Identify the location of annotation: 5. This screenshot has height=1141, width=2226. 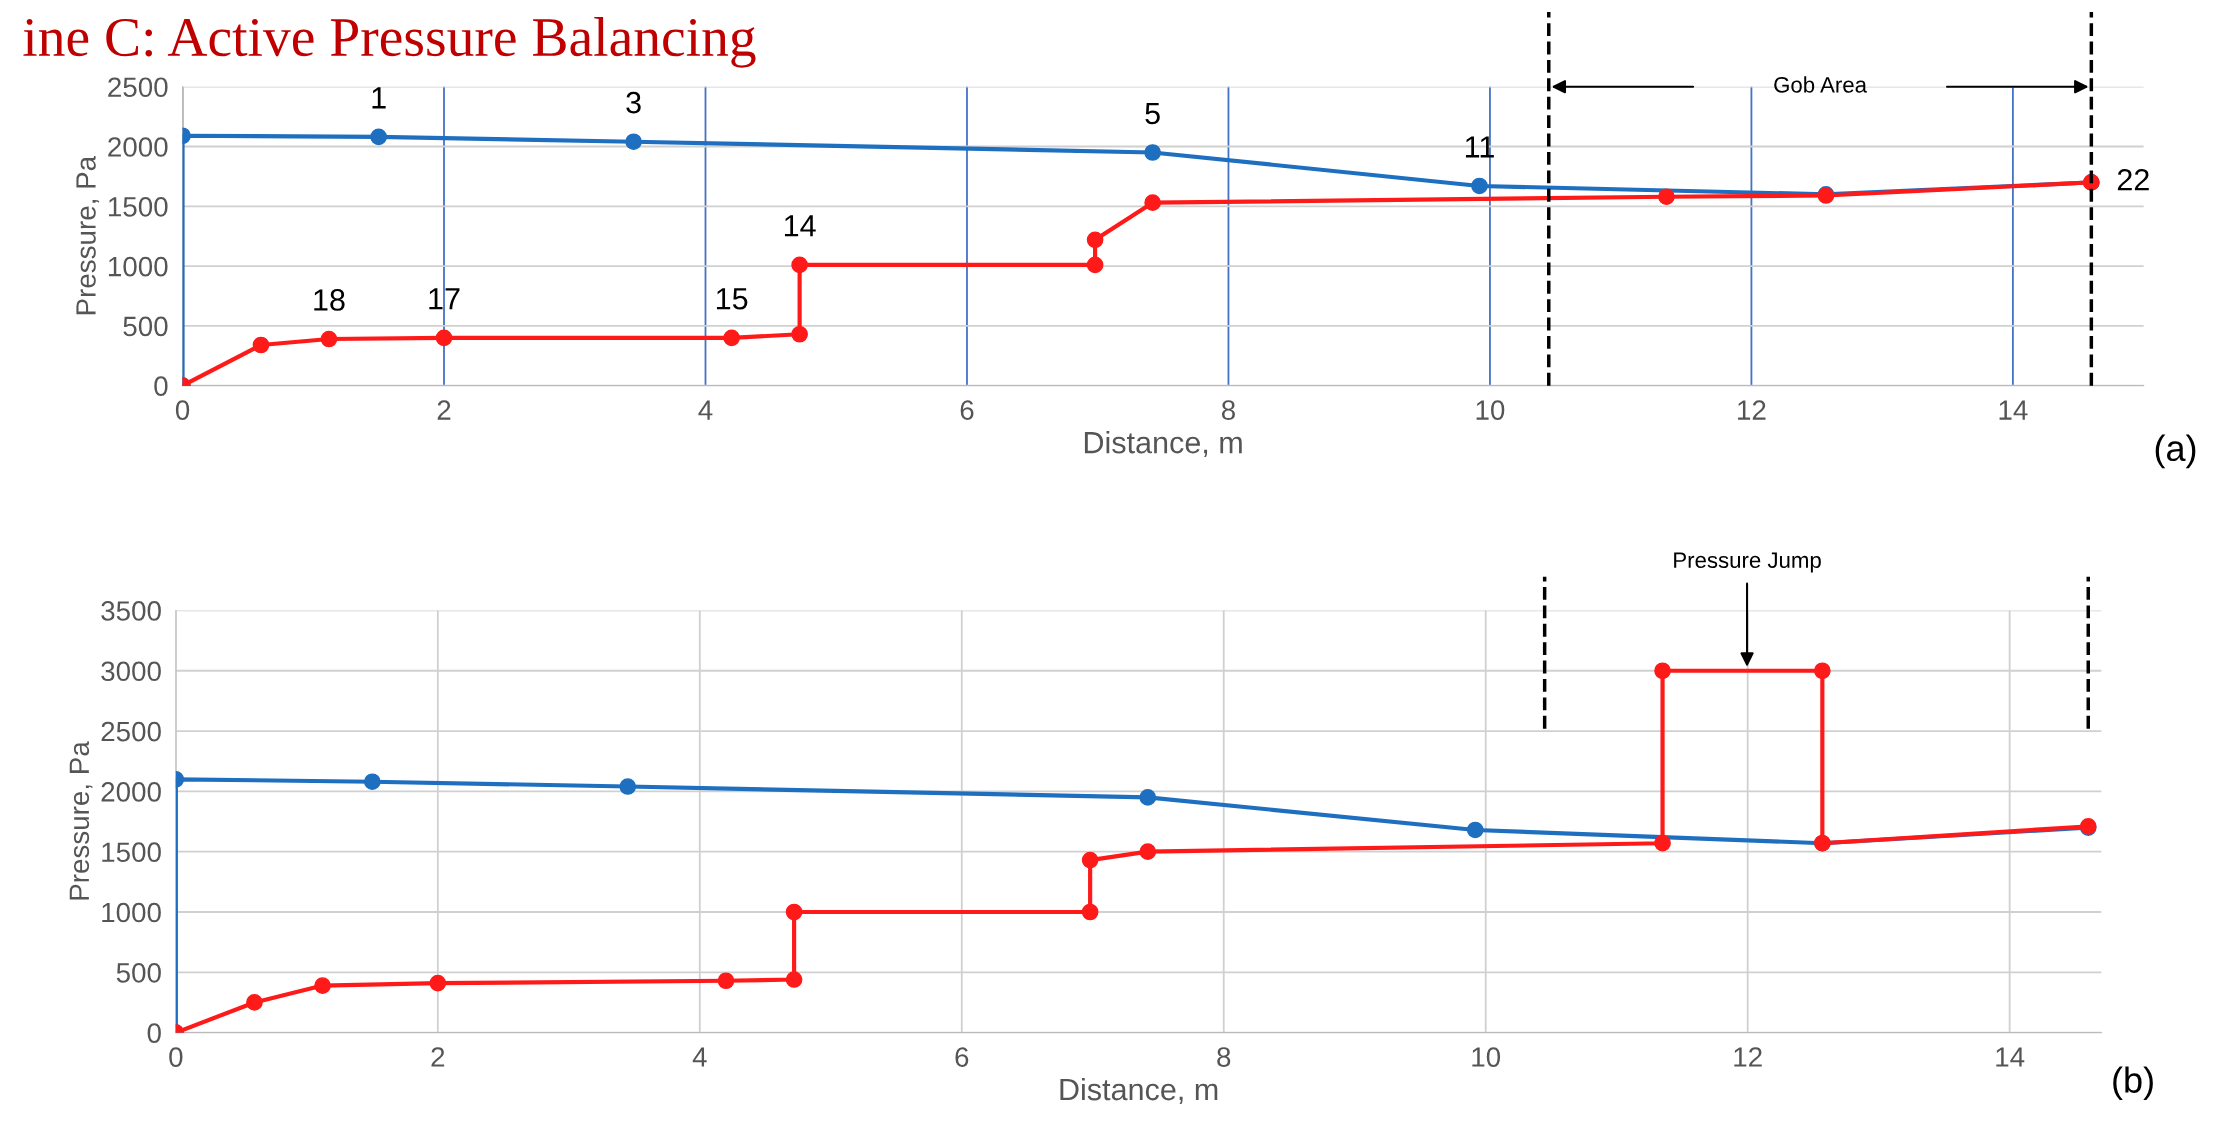
(1152, 113).